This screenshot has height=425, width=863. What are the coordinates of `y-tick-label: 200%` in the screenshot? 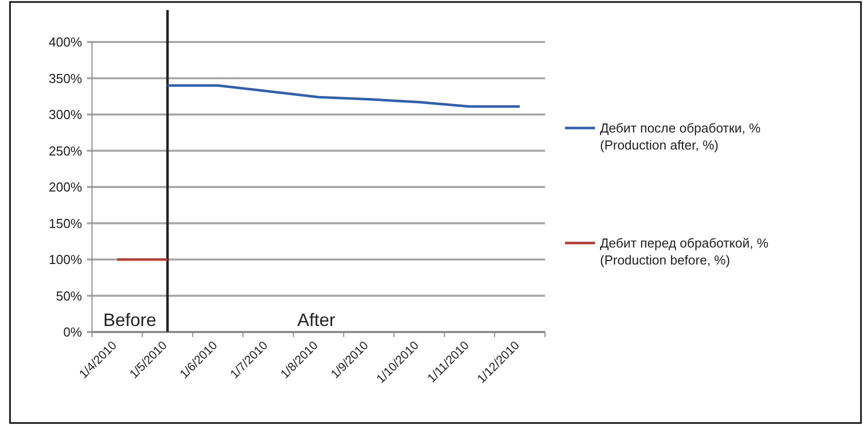 It's located at (65, 187).